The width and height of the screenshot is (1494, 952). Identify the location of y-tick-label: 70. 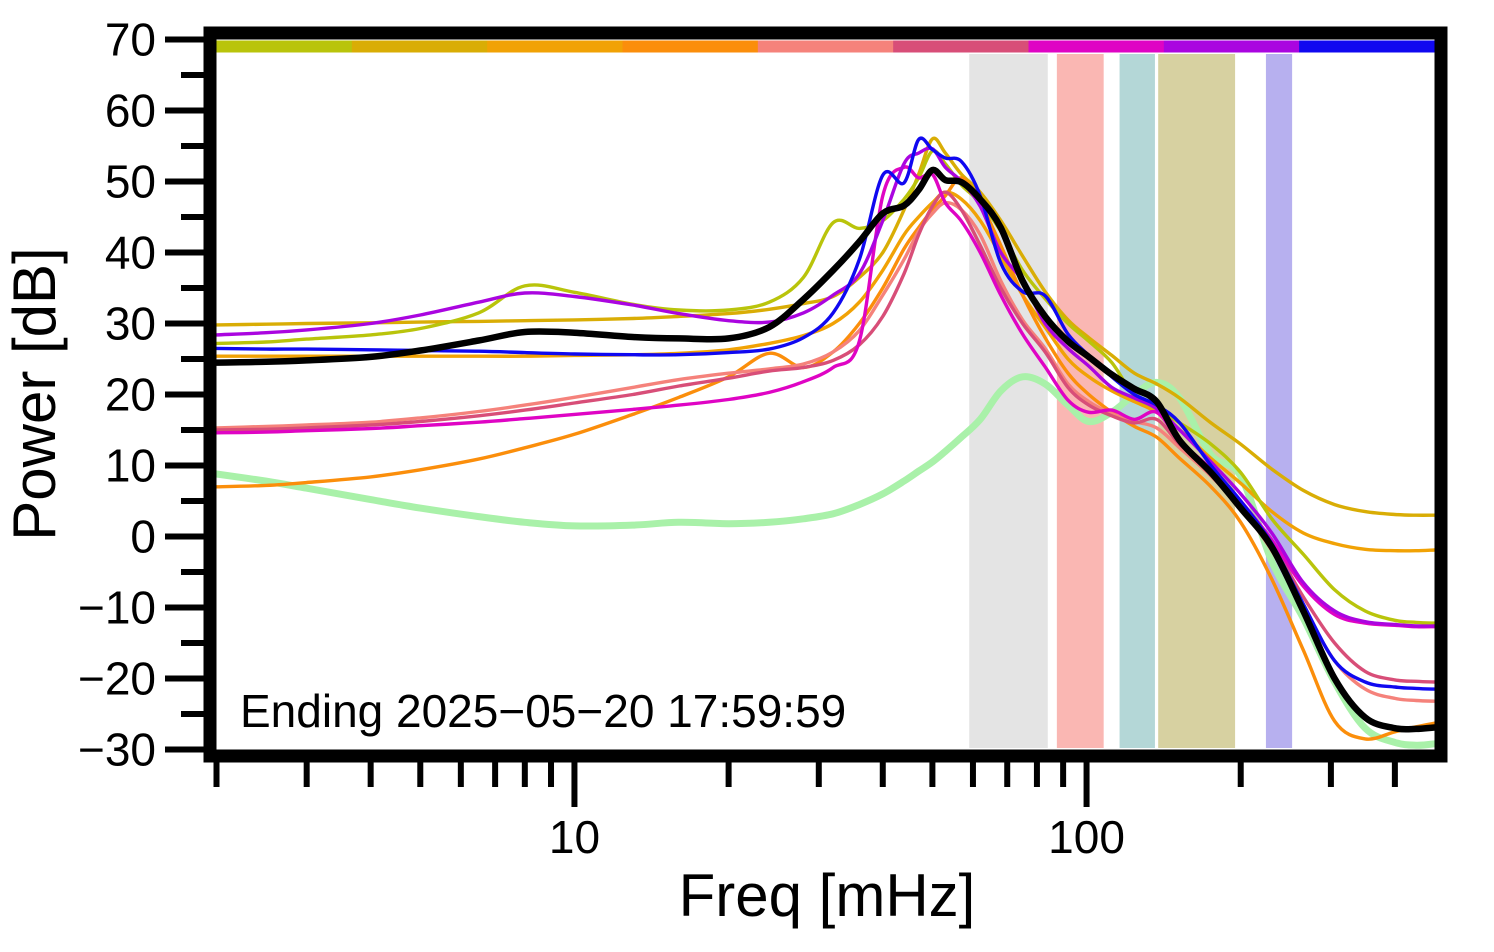
(130, 40).